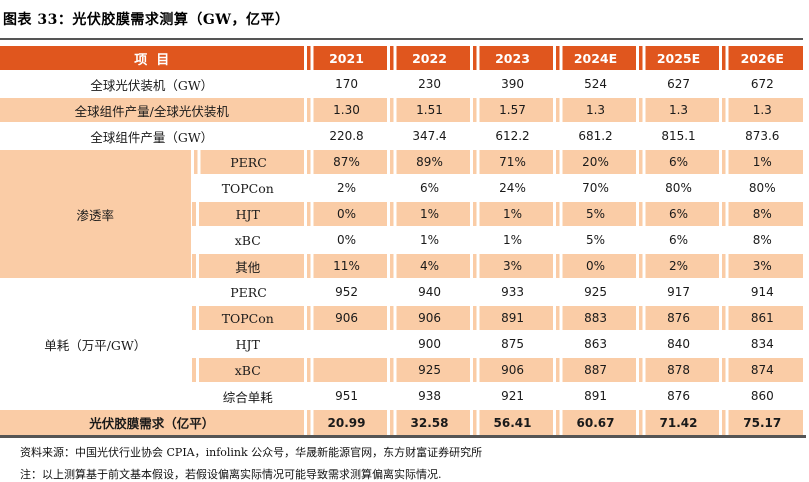  Describe the element at coordinates (595, 161) in the screenshot. I see `cell-value: 20%` at that location.